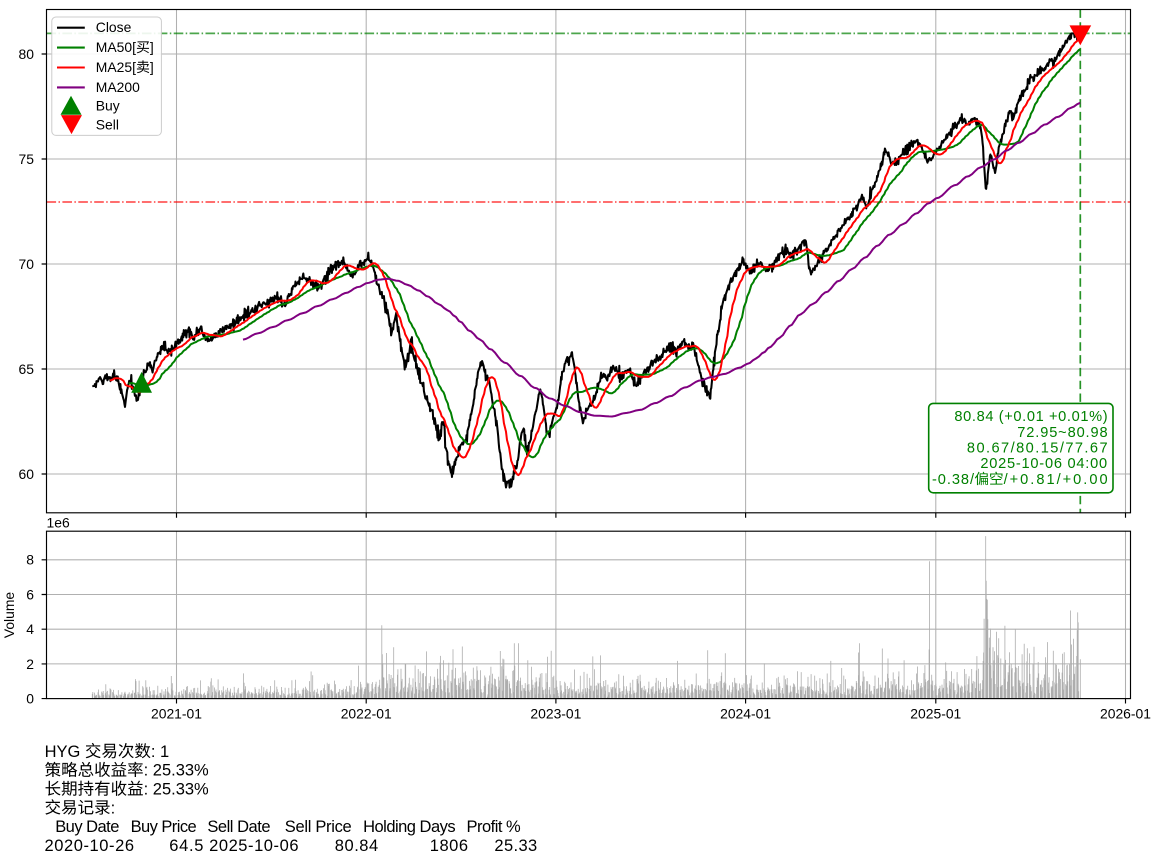  Describe the element at coordinates (449, 846) in the screenshot. I see `svg-text: 1806` at that location.